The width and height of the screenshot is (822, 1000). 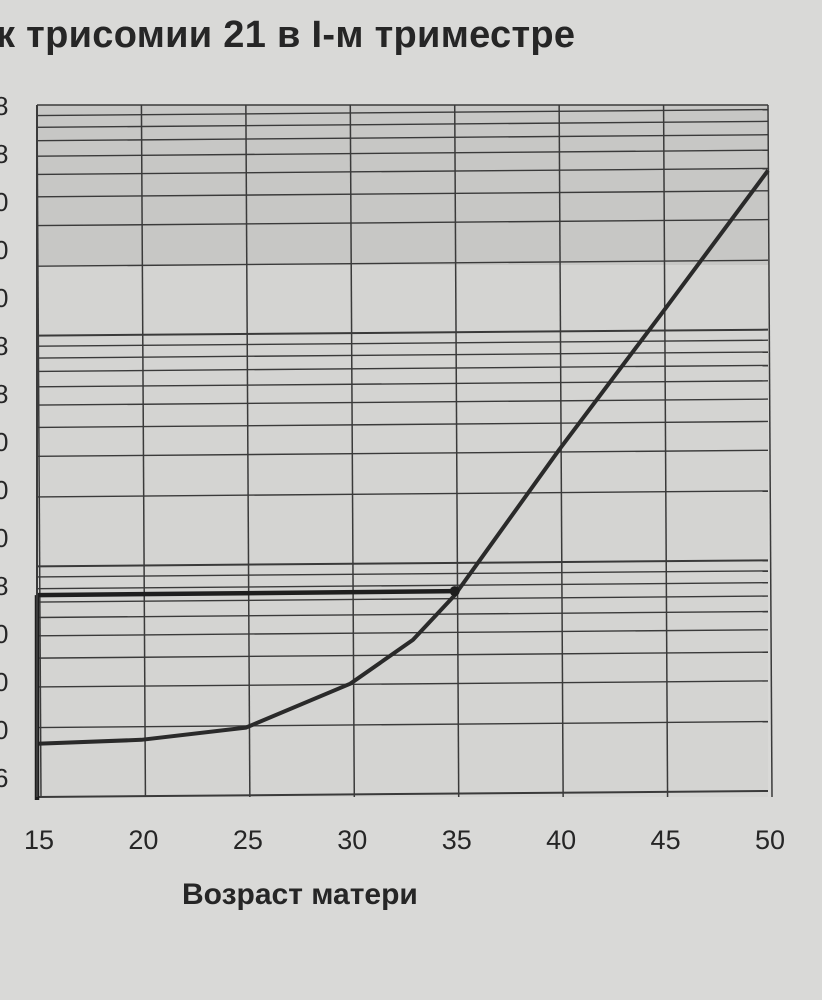 I want to click on x-tick-label: 20, so click(x=143, y=840).